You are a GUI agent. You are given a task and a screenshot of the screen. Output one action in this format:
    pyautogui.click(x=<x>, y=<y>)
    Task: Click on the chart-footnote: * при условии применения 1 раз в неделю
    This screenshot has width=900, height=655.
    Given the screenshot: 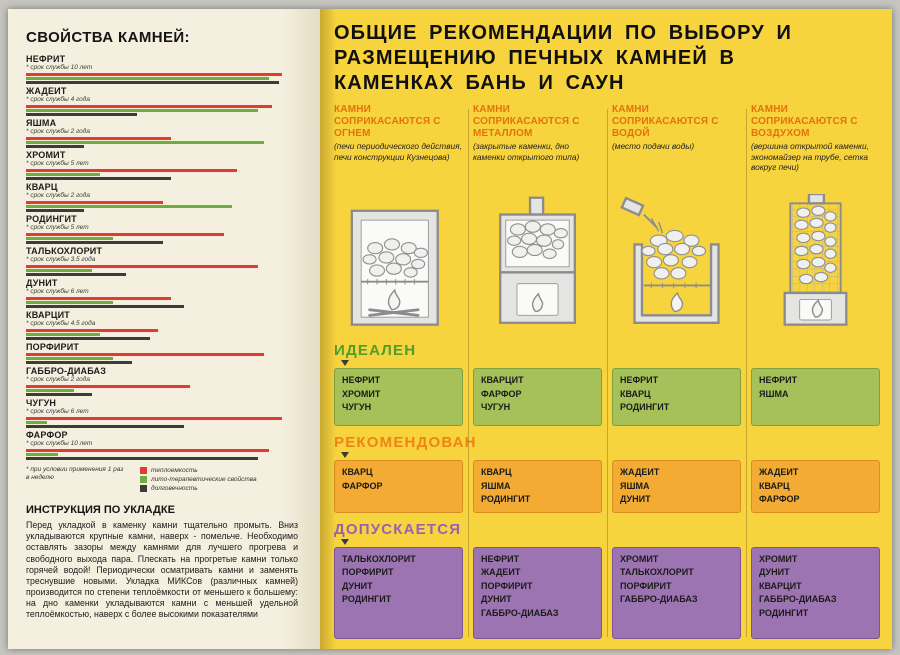 What is the action you would take?
    pyautogui.click(x=75, y=474)
    